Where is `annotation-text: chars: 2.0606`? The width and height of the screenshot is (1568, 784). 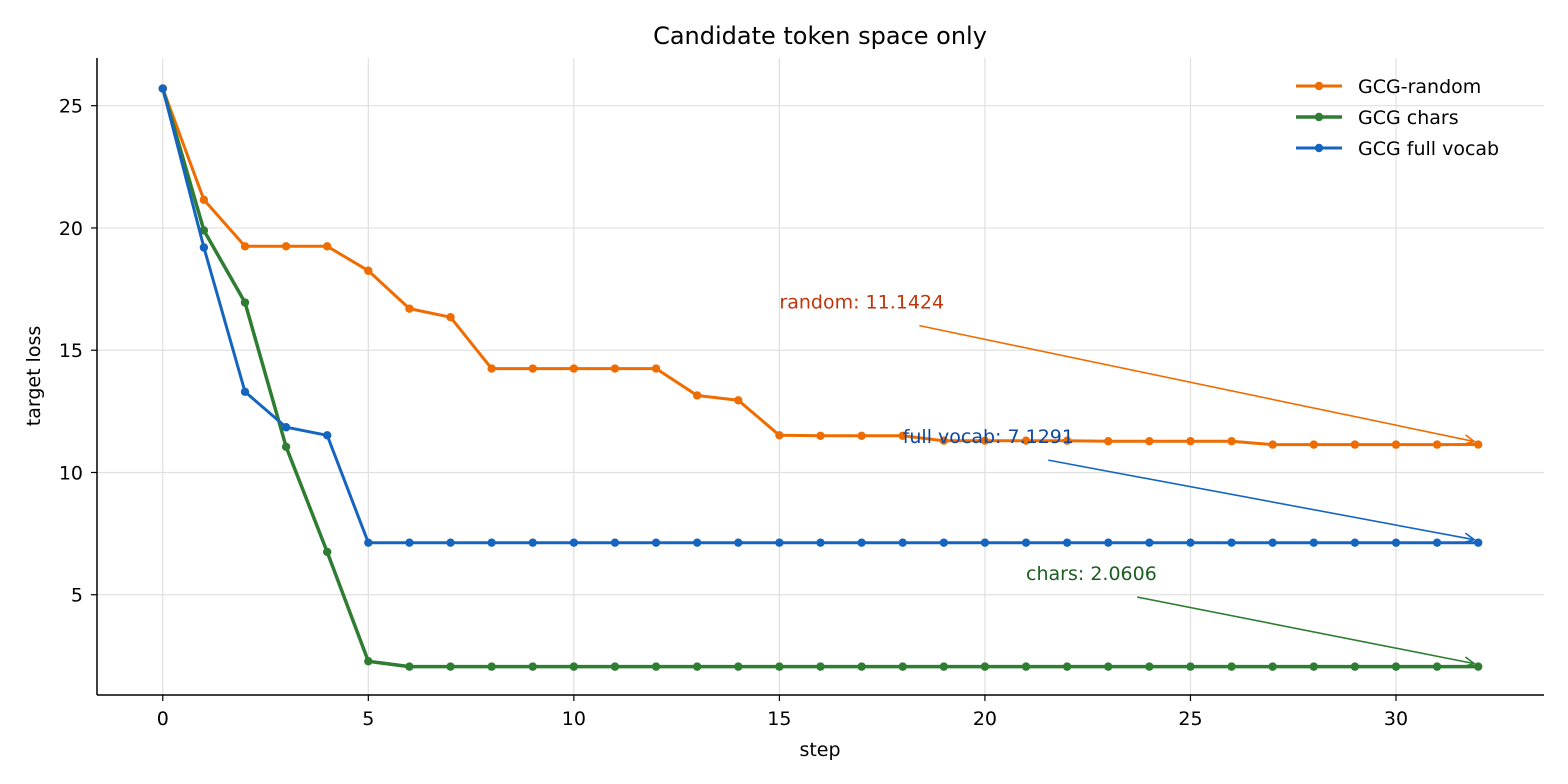 annotation-text: chars: 2.0606 is located at coordinates (1091, 574).